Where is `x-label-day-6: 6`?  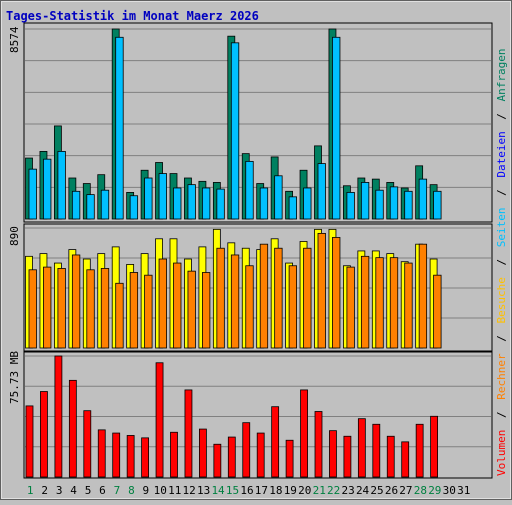
x-label-day-6: 6 is located at coordinates (102, 490).